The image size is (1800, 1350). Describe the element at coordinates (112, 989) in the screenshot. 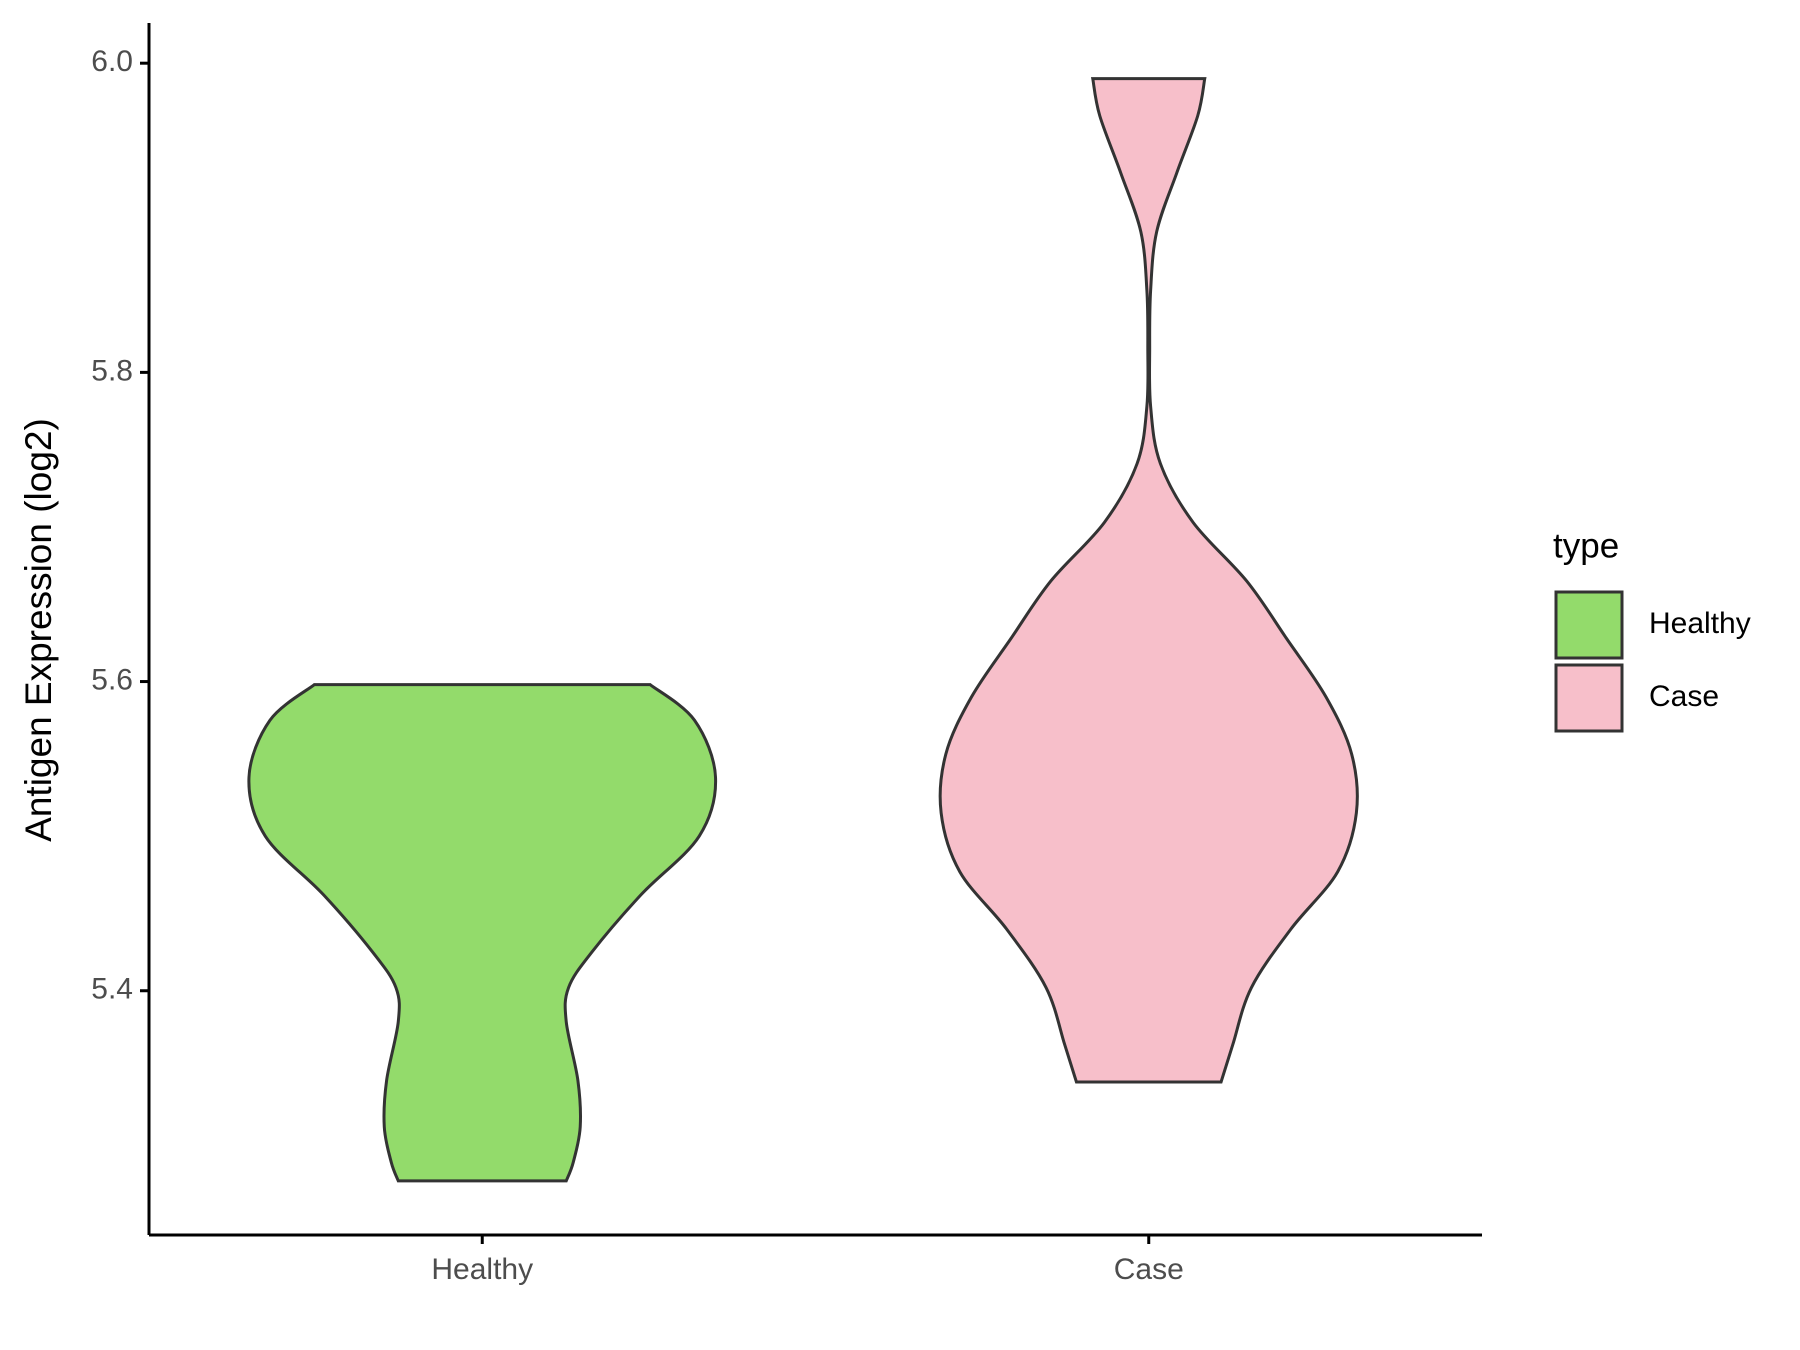

I see `y-tick-label: 5.4` at that location.